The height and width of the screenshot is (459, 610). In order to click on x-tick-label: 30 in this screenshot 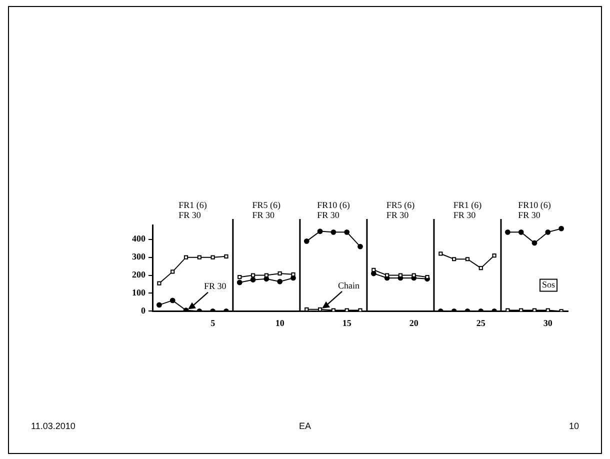, I will do `click(548, 323)`.